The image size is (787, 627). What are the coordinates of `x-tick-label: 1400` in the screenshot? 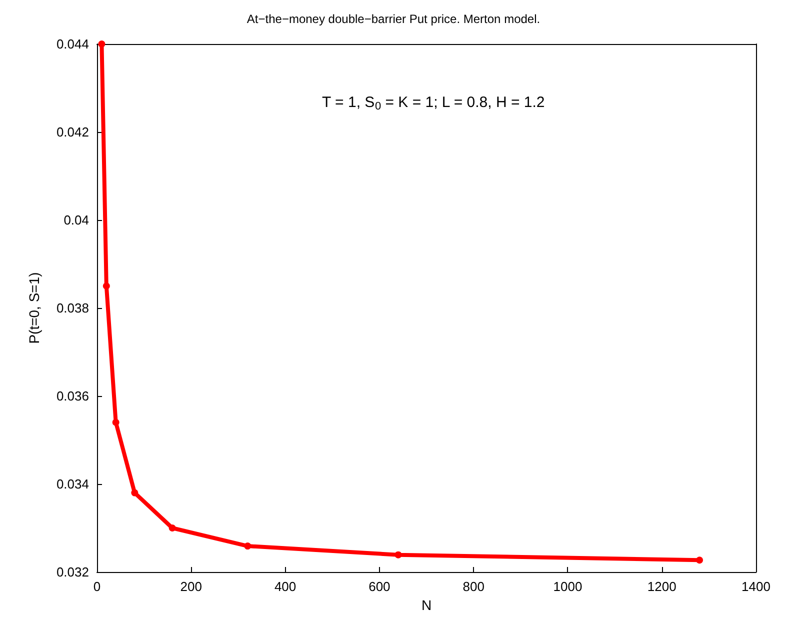 It's located at (756, 586).